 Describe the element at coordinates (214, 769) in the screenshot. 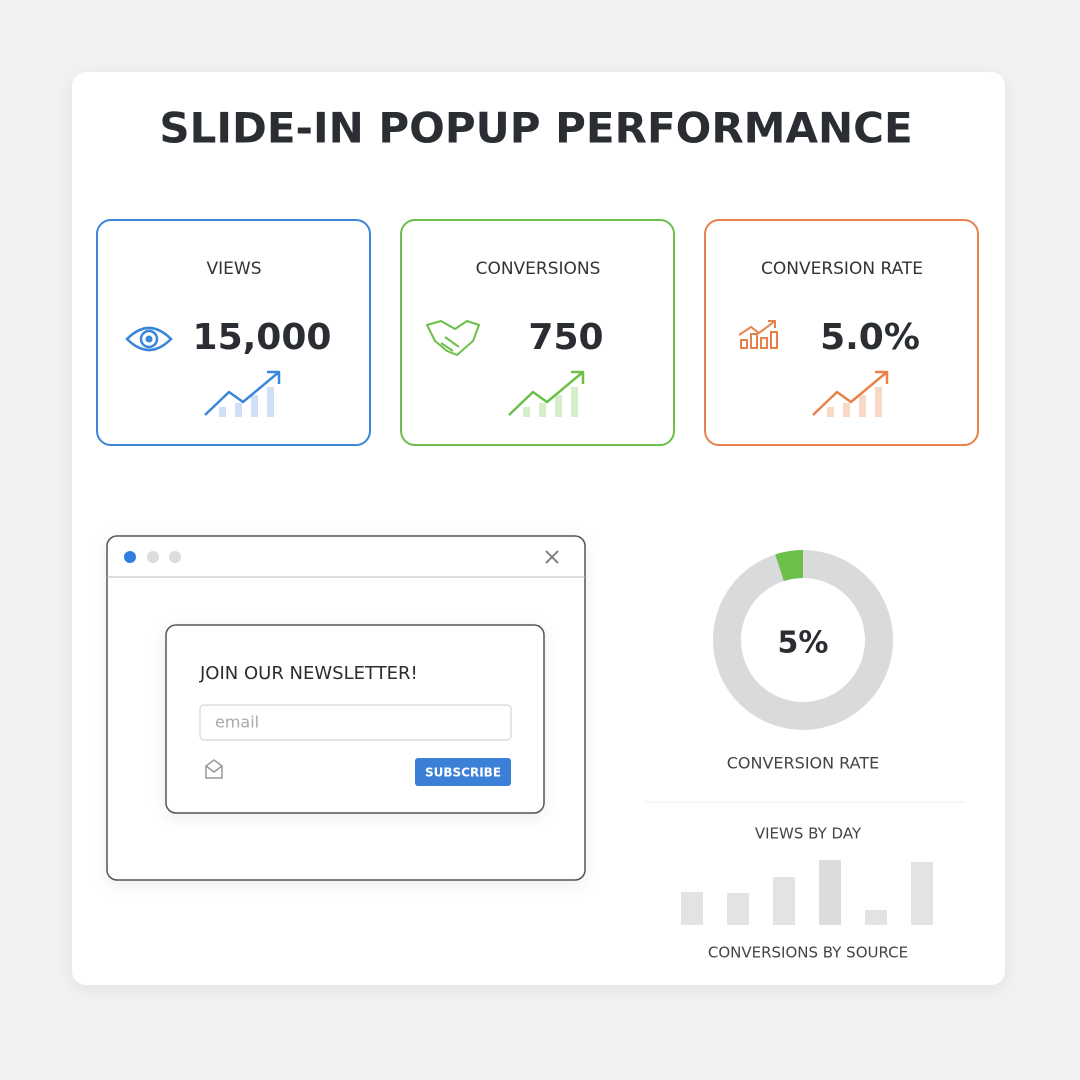

I see `envelope-icon` at that location.